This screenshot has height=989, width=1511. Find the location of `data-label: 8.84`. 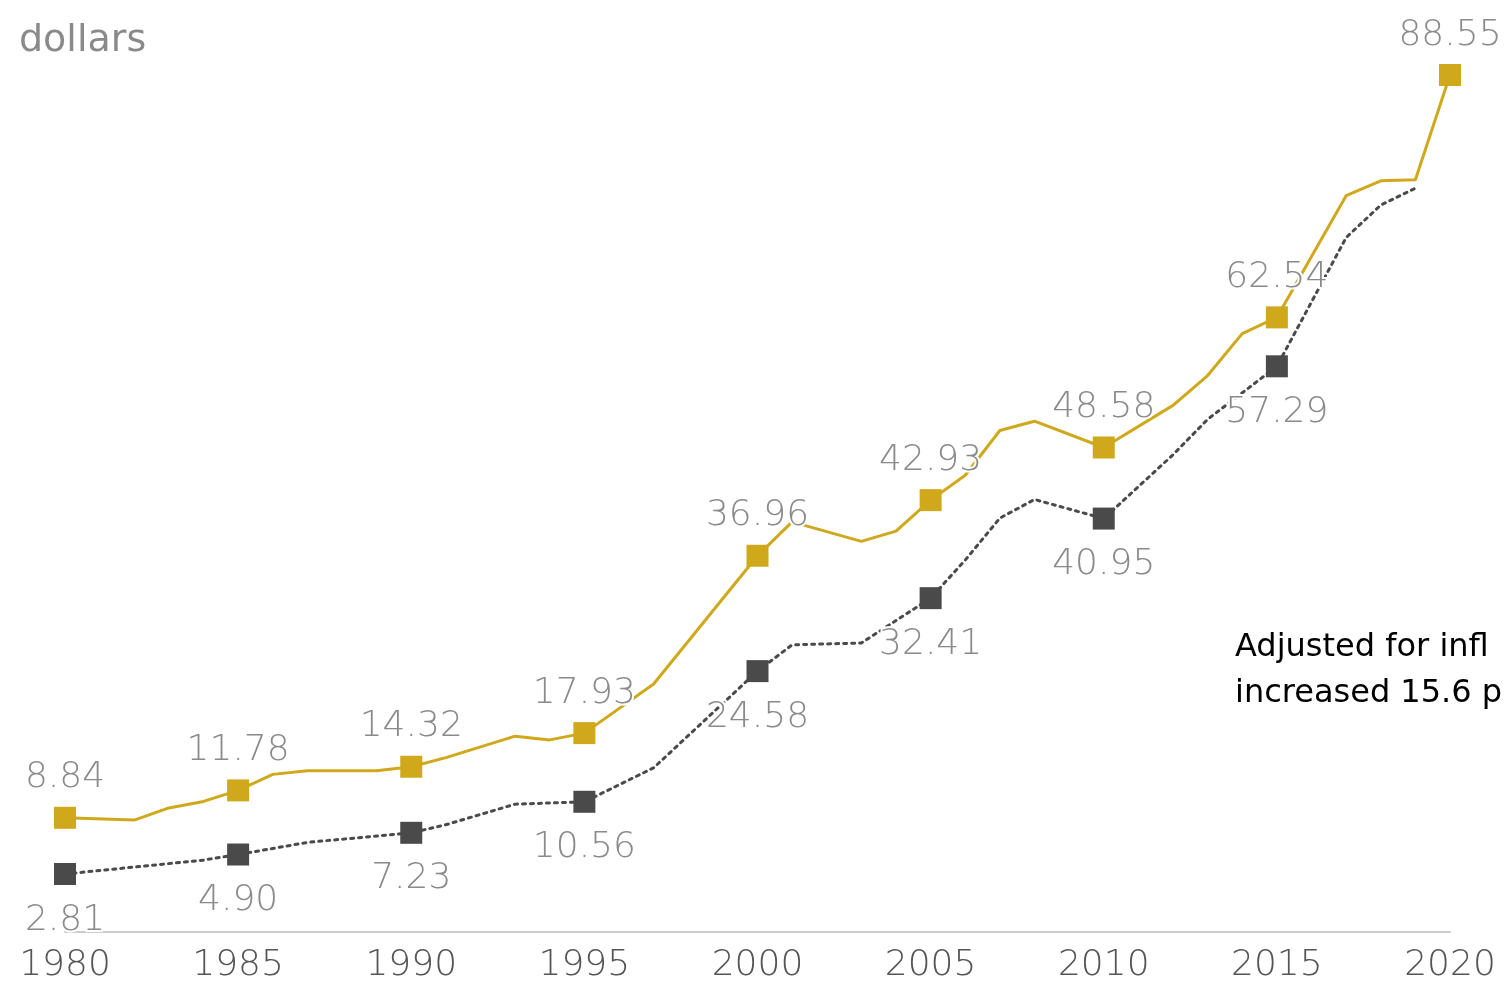

data-label: 8.84 is located at coordinates (65, 775).